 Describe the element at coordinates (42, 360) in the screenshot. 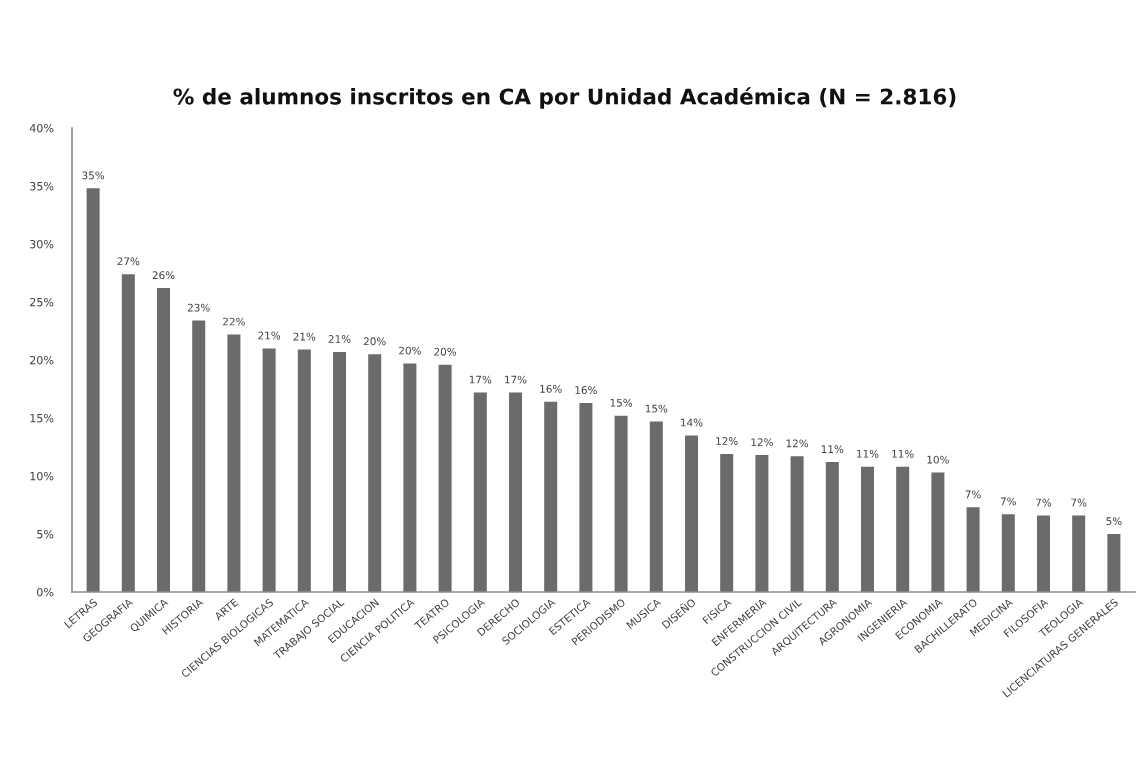

I see `y-tick-label: 20%` at that location.